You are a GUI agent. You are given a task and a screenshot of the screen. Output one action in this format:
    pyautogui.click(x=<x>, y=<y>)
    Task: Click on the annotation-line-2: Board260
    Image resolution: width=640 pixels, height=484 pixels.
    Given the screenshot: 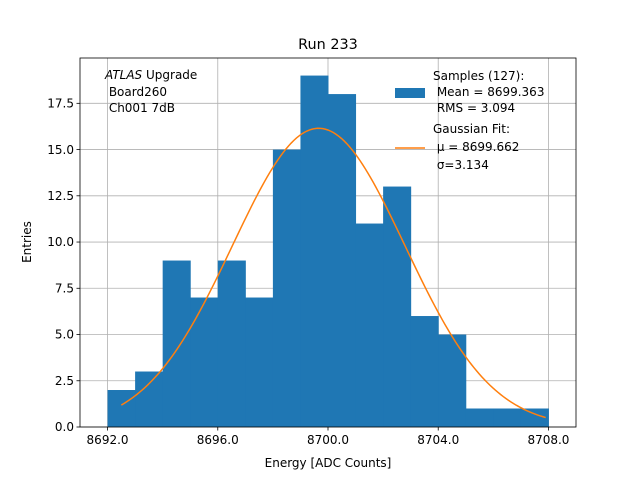 What is the action you would take?
    pyautogui.click(x=136, y=92)
    